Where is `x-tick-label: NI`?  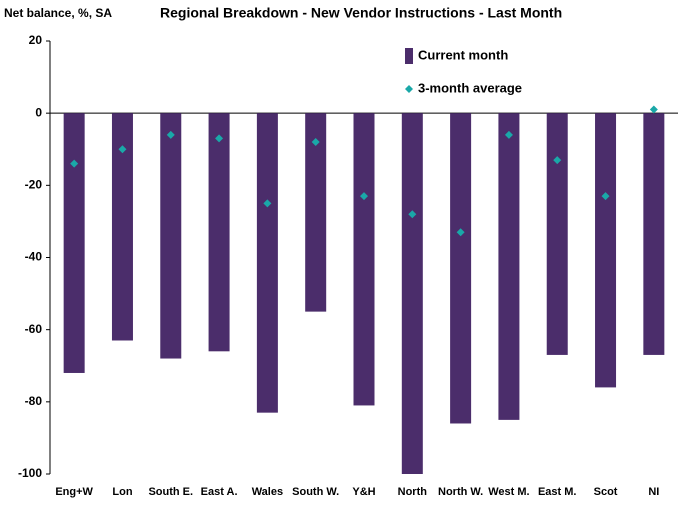
x-tick-label: NI is located at coordinates (653, 492).